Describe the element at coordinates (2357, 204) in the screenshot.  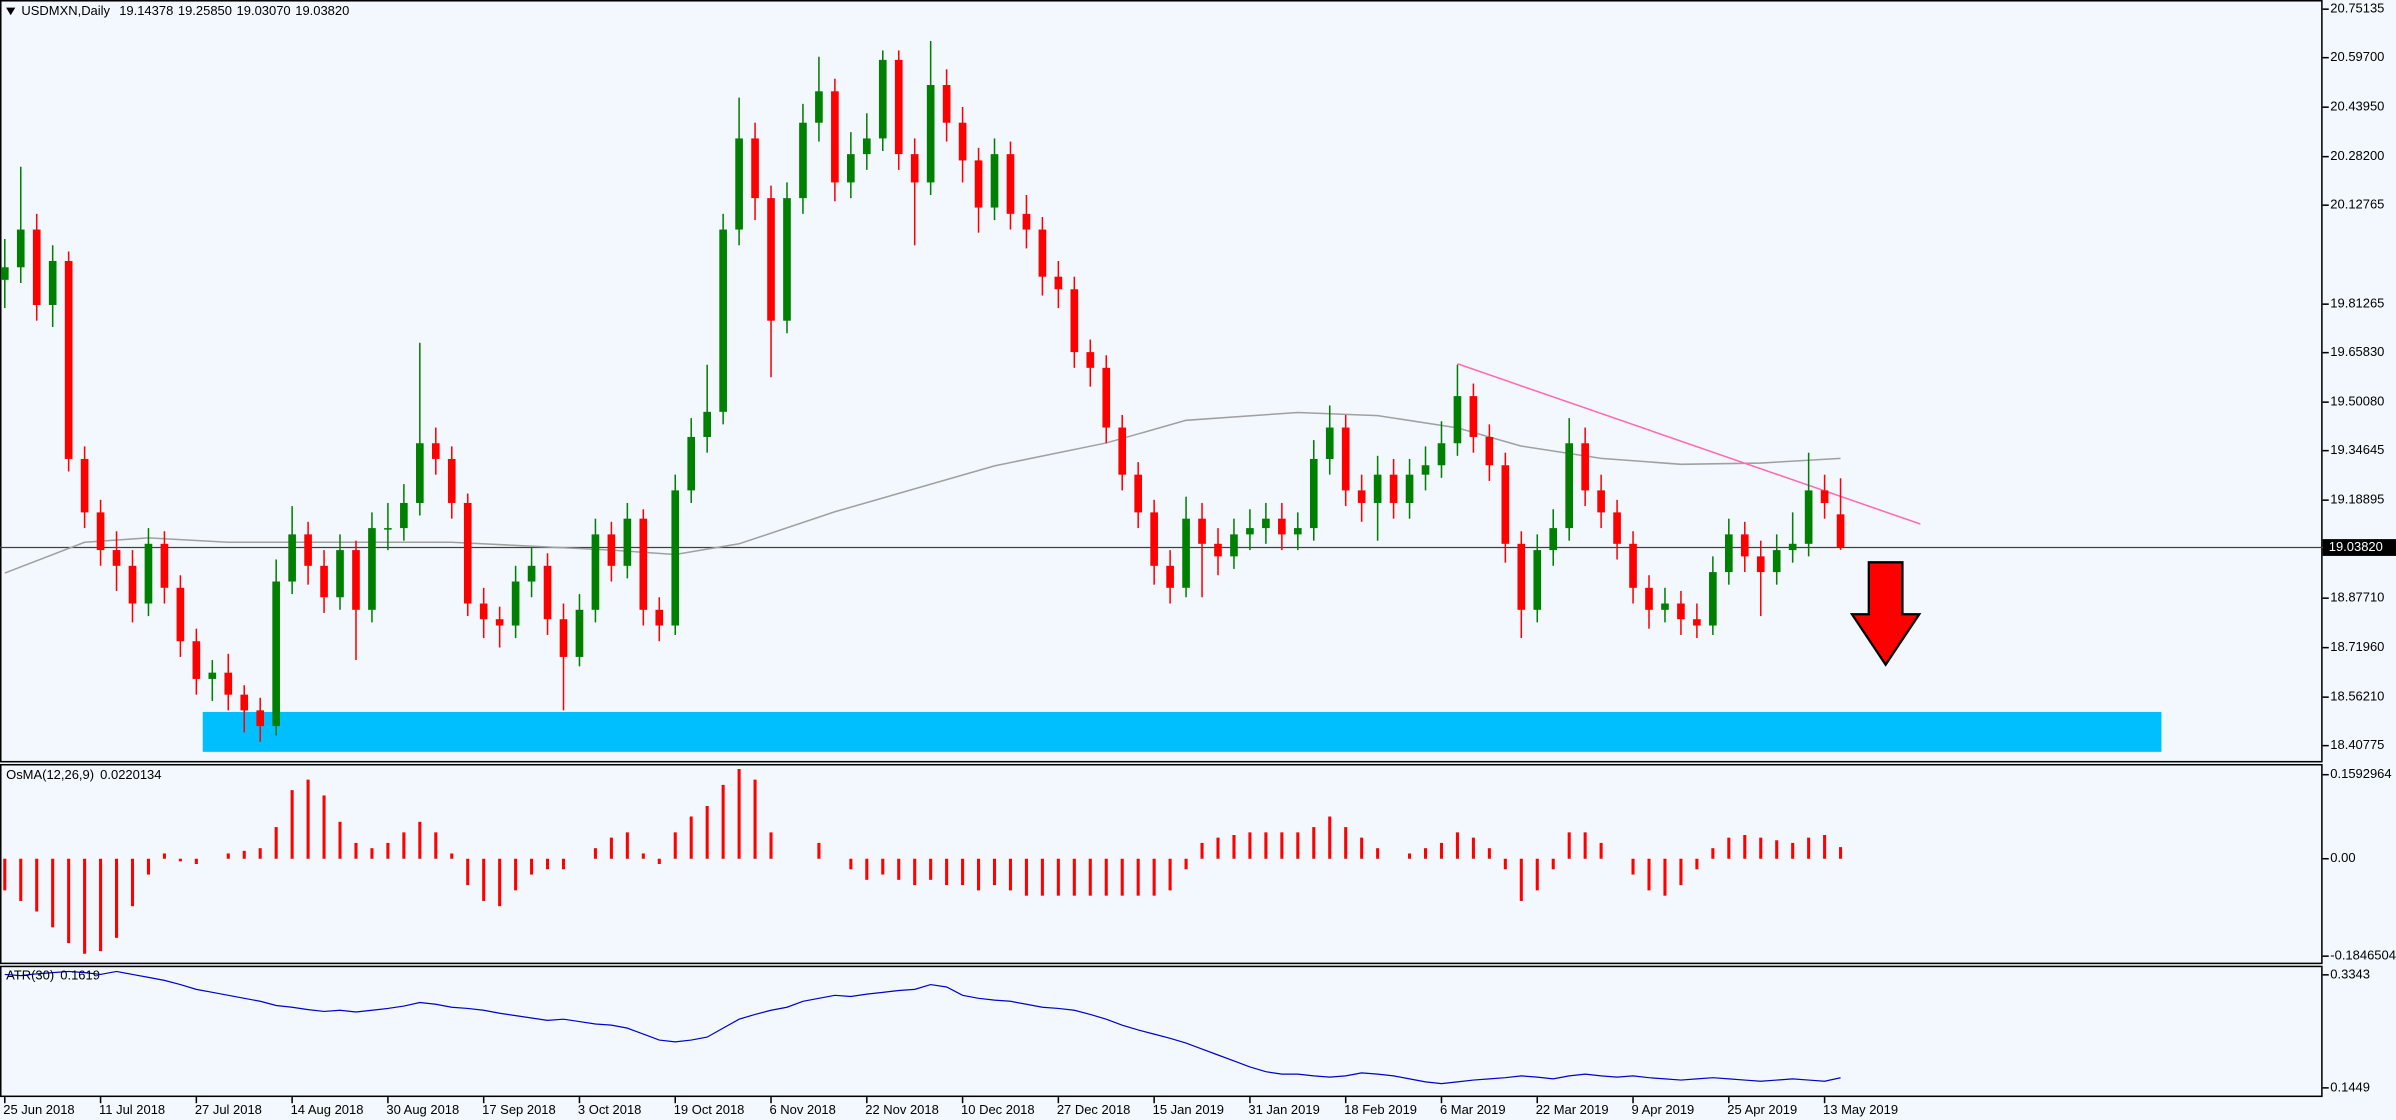
I see `y-tick-label: 20.12765` at that location.